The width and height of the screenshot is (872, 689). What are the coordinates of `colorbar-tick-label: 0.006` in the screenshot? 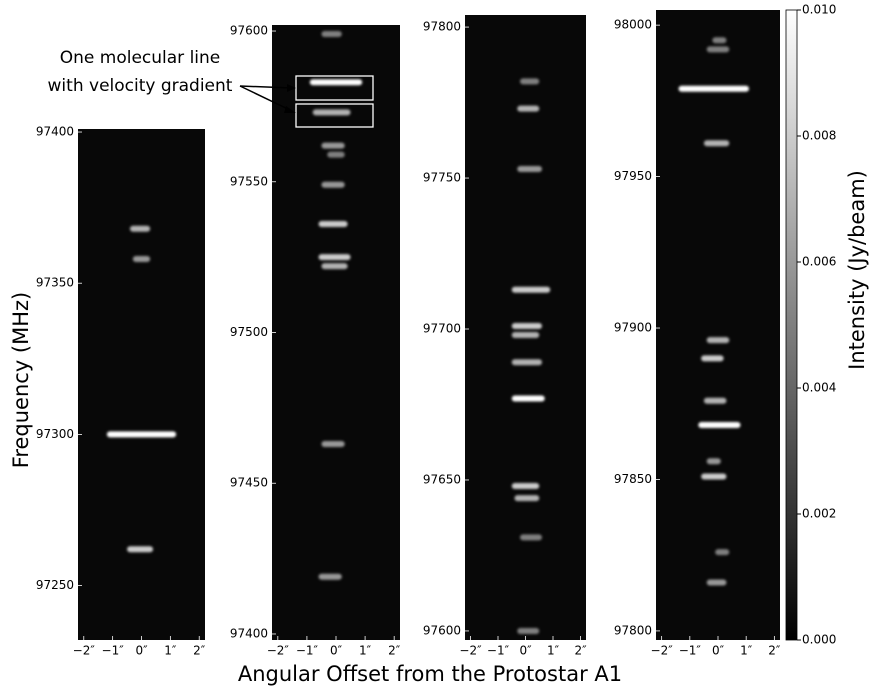 It's located at (819, 262).